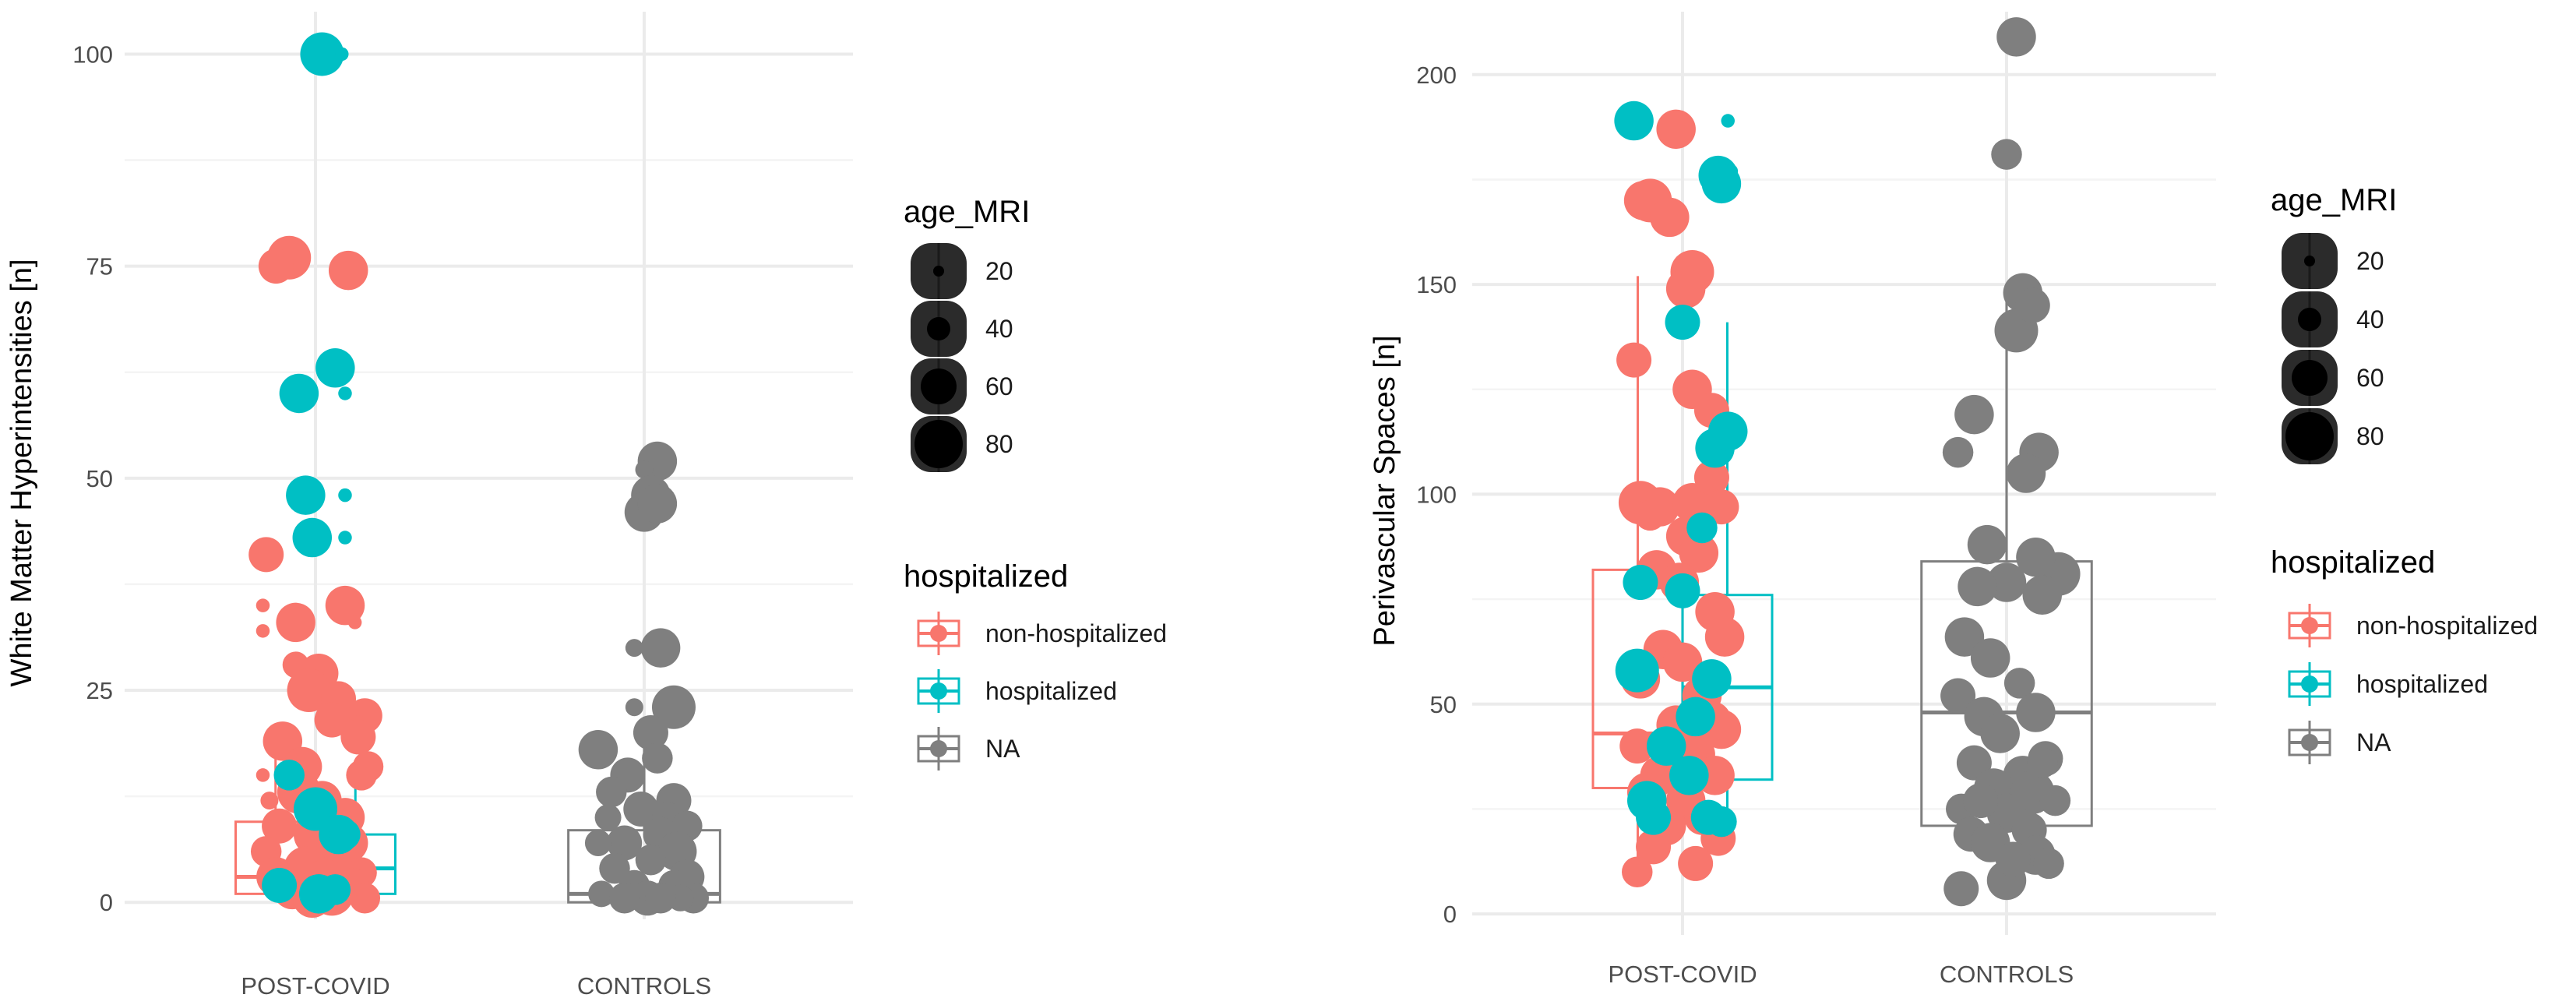 The image size is (2576, 1005). What do you see at coordinates (476, 986) in the screenshot?
I see `x-tick-labels: POST-COVID CONTROLS` at bounding box center [476, 986].